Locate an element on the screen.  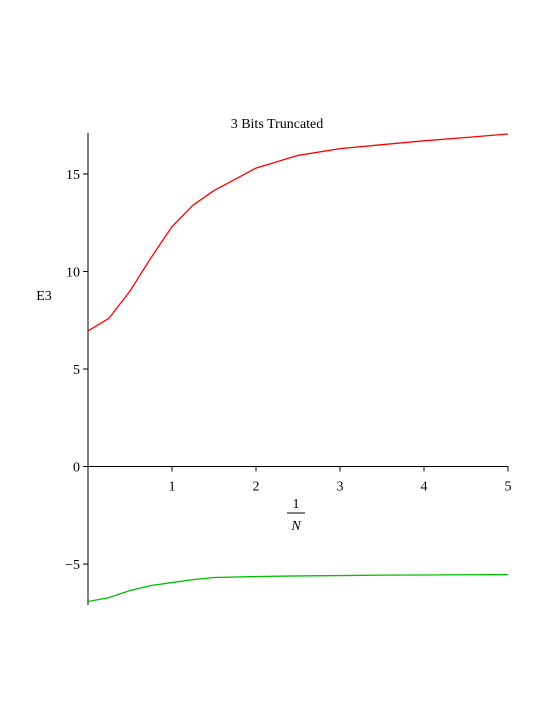
chart-title: 3 Bits Truncated is located at coordinates (277, 124).